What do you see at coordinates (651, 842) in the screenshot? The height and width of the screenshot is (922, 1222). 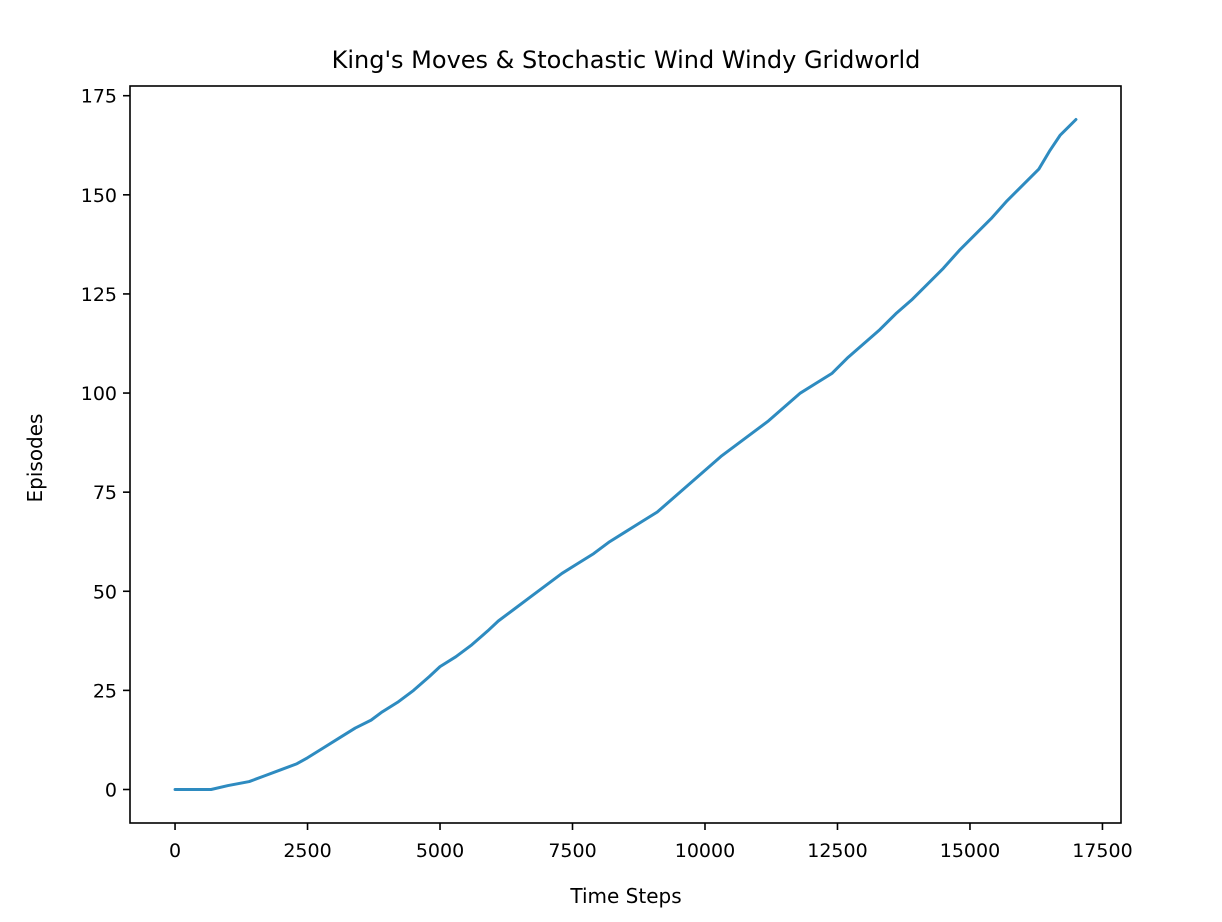 I see `x-axis-ticks: 0 2500 5000 7500 10000 12500 15000 17500` at bounding box center [651, 842].